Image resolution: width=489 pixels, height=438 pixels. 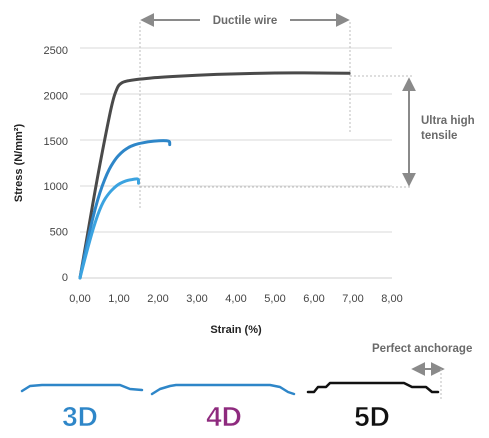 I want to click on y-tick-label: 1000, so click(x=56, y=187).